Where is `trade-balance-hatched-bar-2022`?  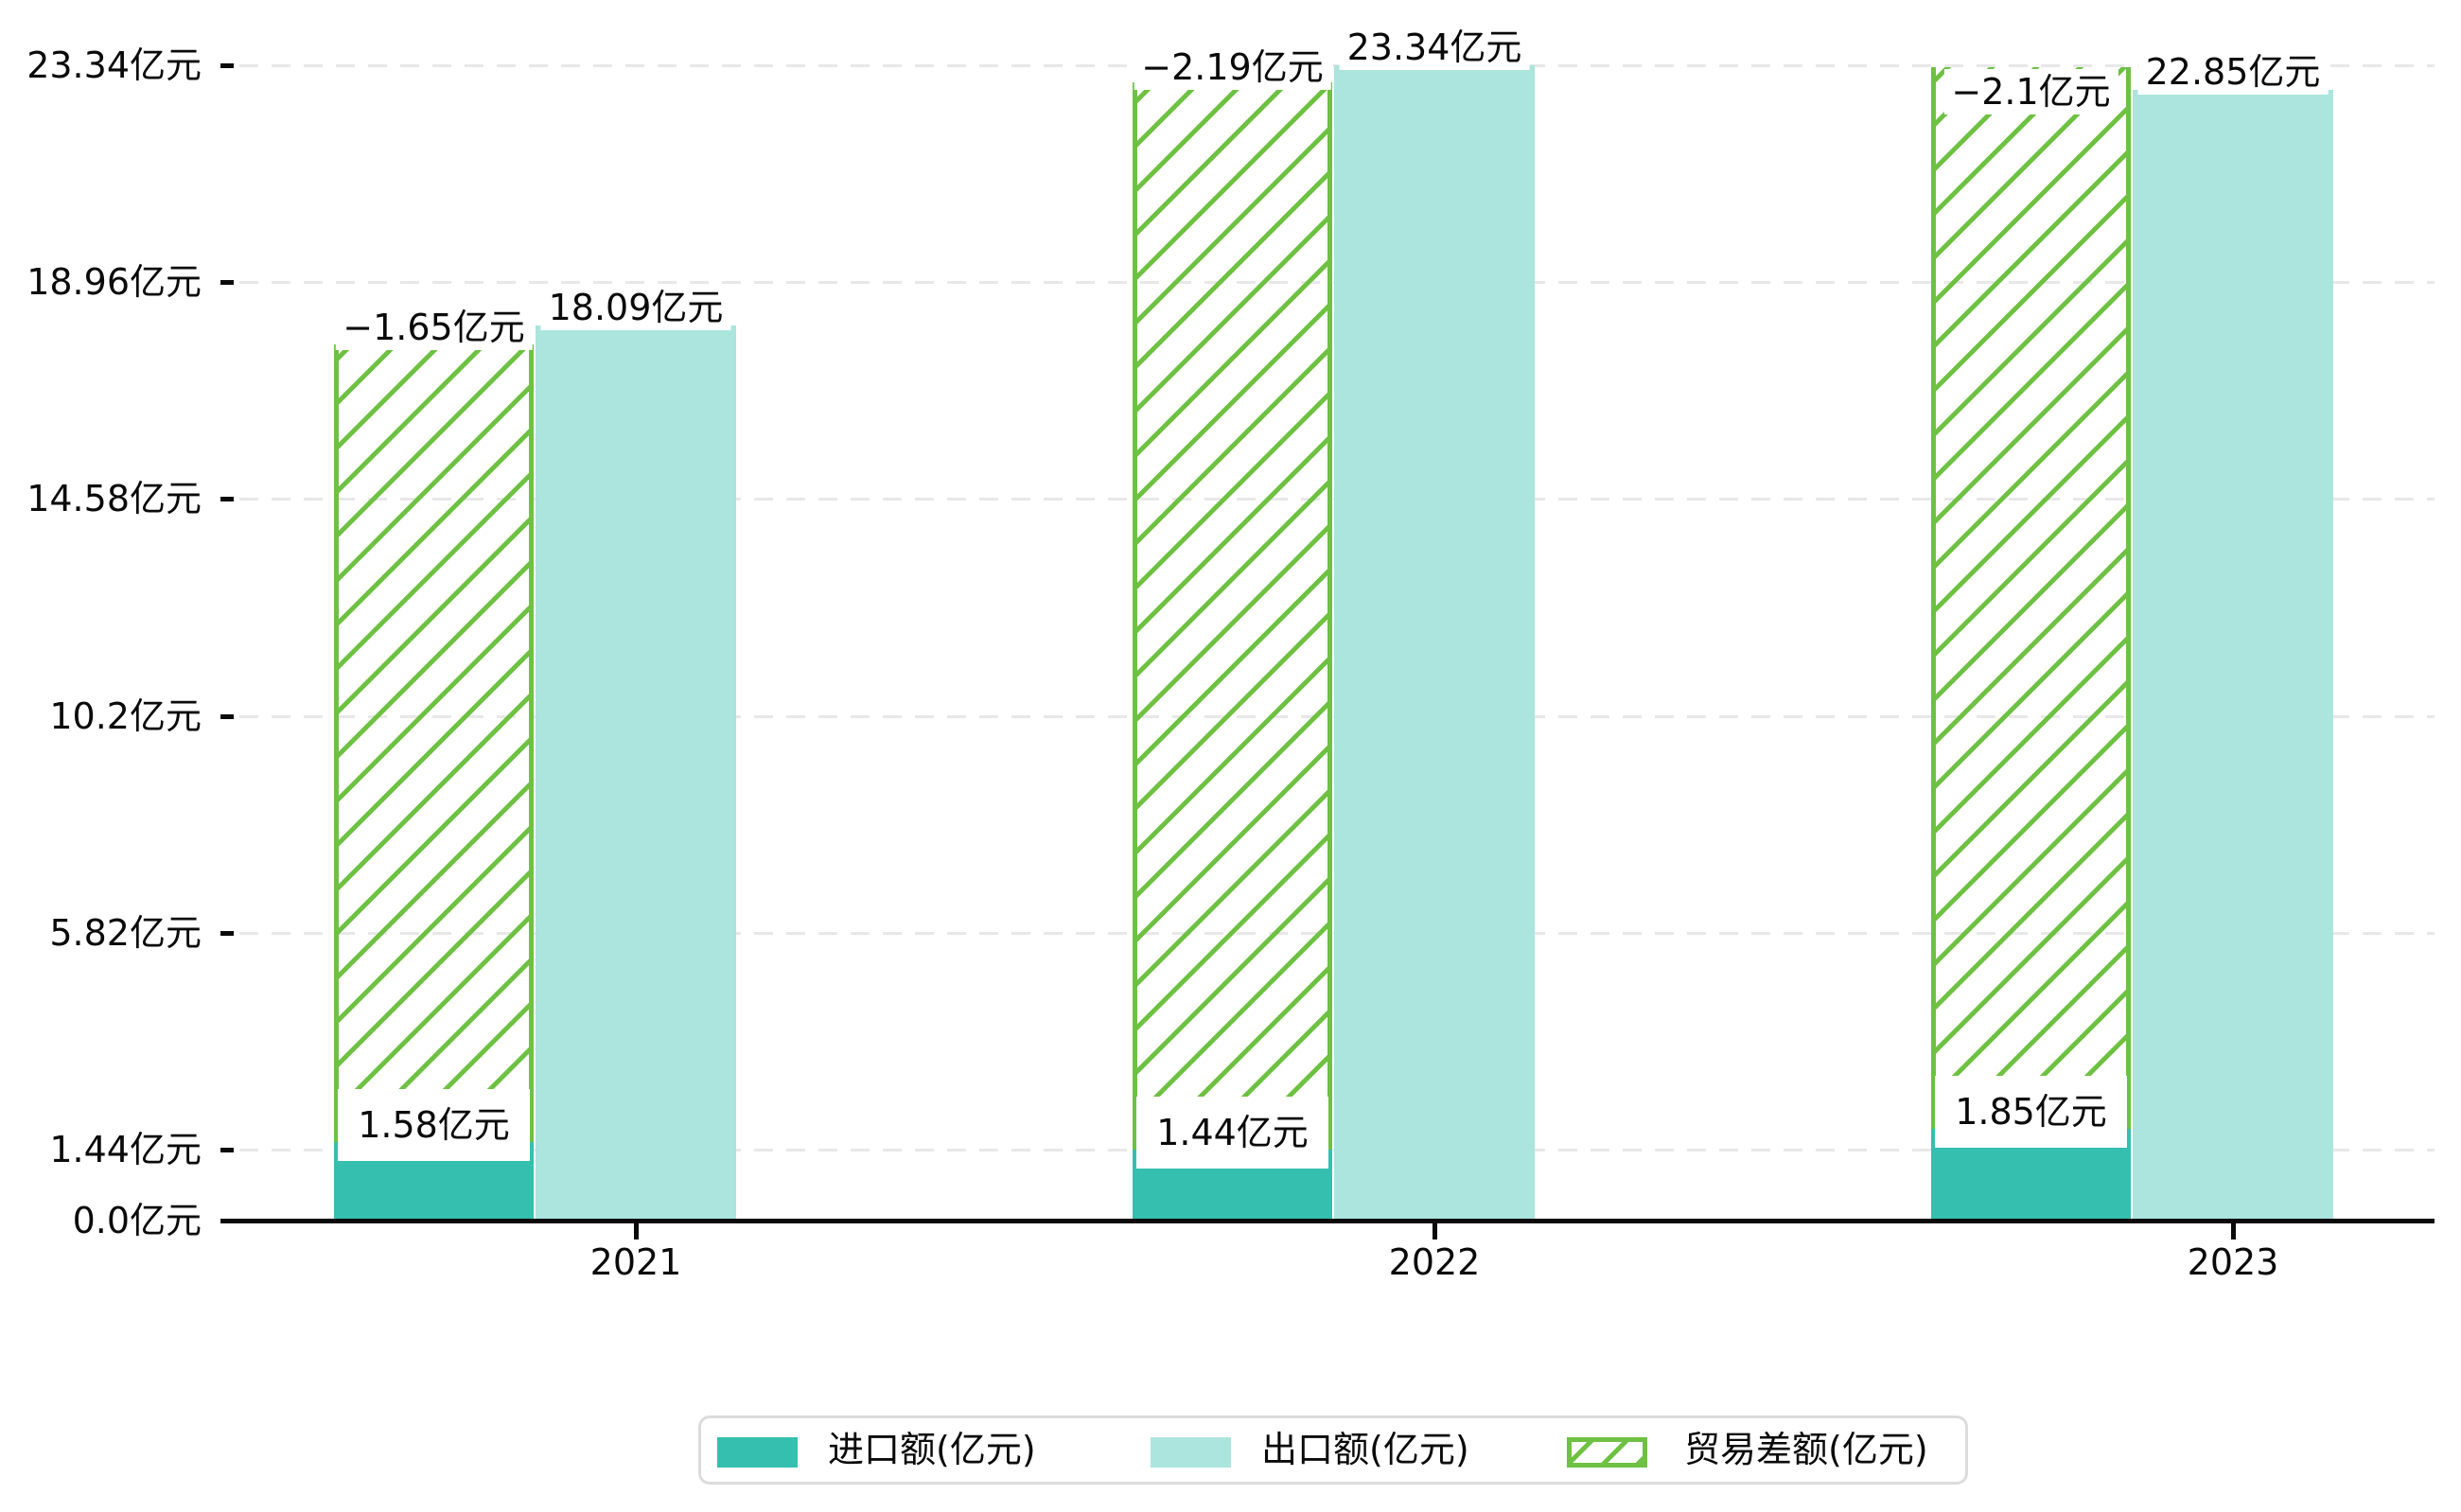 trade-balance-hatched-bar-2022 is located at coordinates (1232, 616).